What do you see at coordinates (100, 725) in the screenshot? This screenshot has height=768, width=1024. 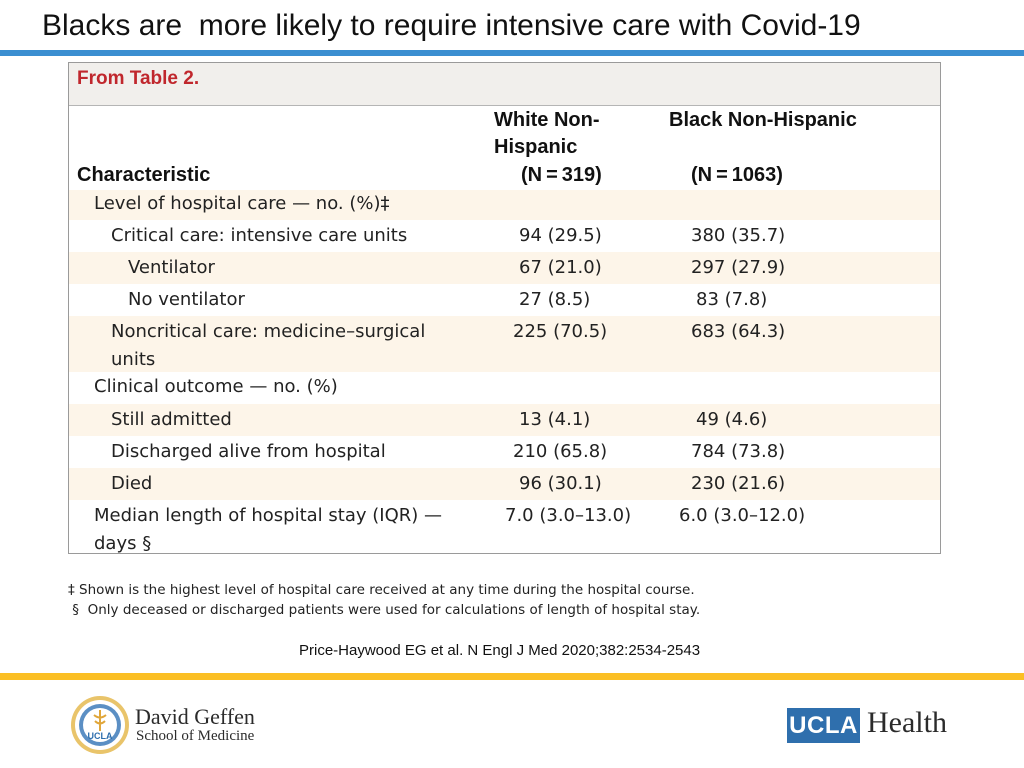 I see `dgsom-seal-logo: UCLA` at bounding box center [100, 725].